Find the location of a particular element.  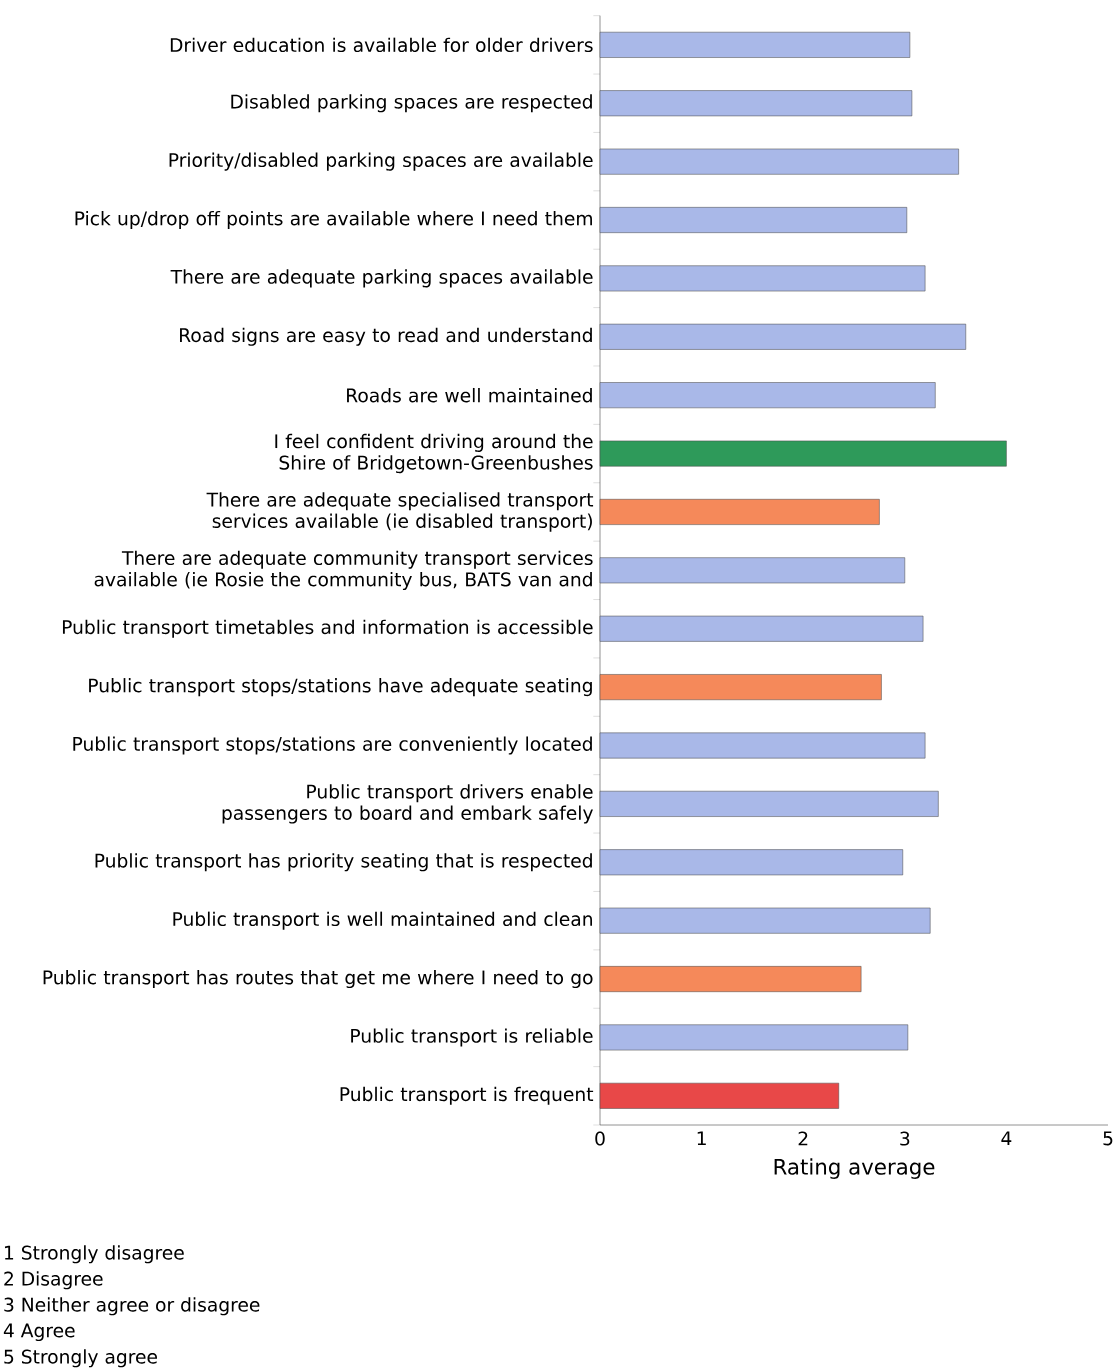

x-tick-label: 1 is located at coordinates (701, 1138).